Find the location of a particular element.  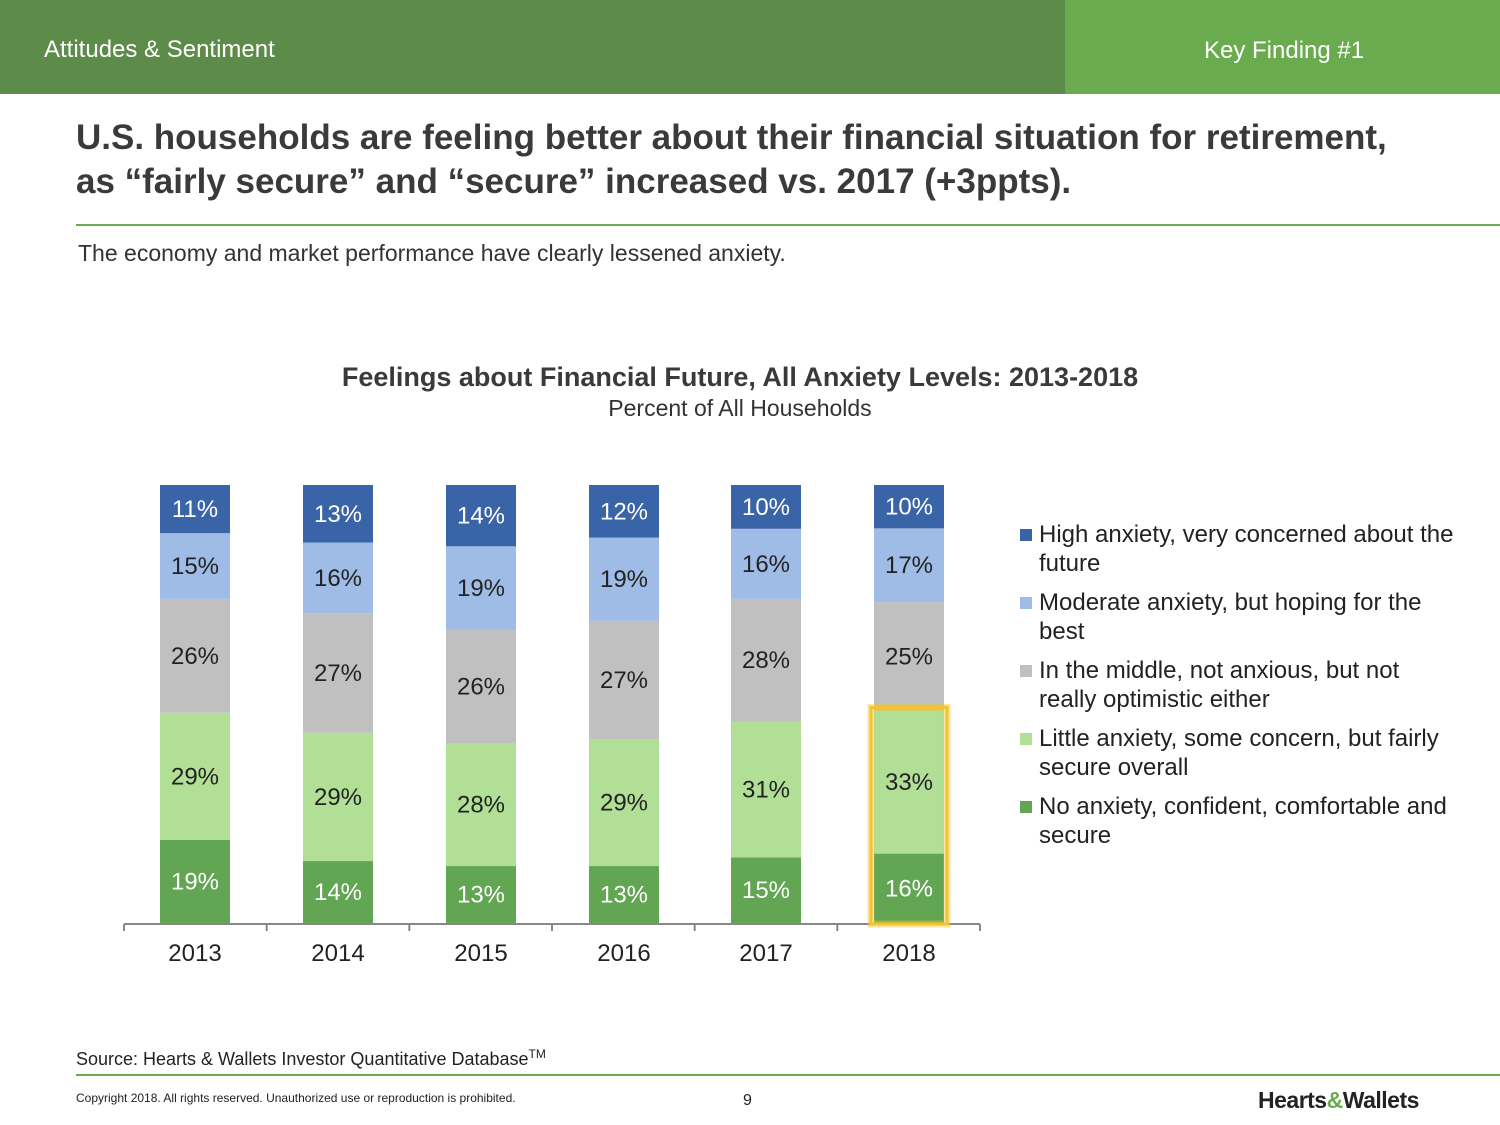

bar-value-label: 10% is located at coordinates (909, 507).